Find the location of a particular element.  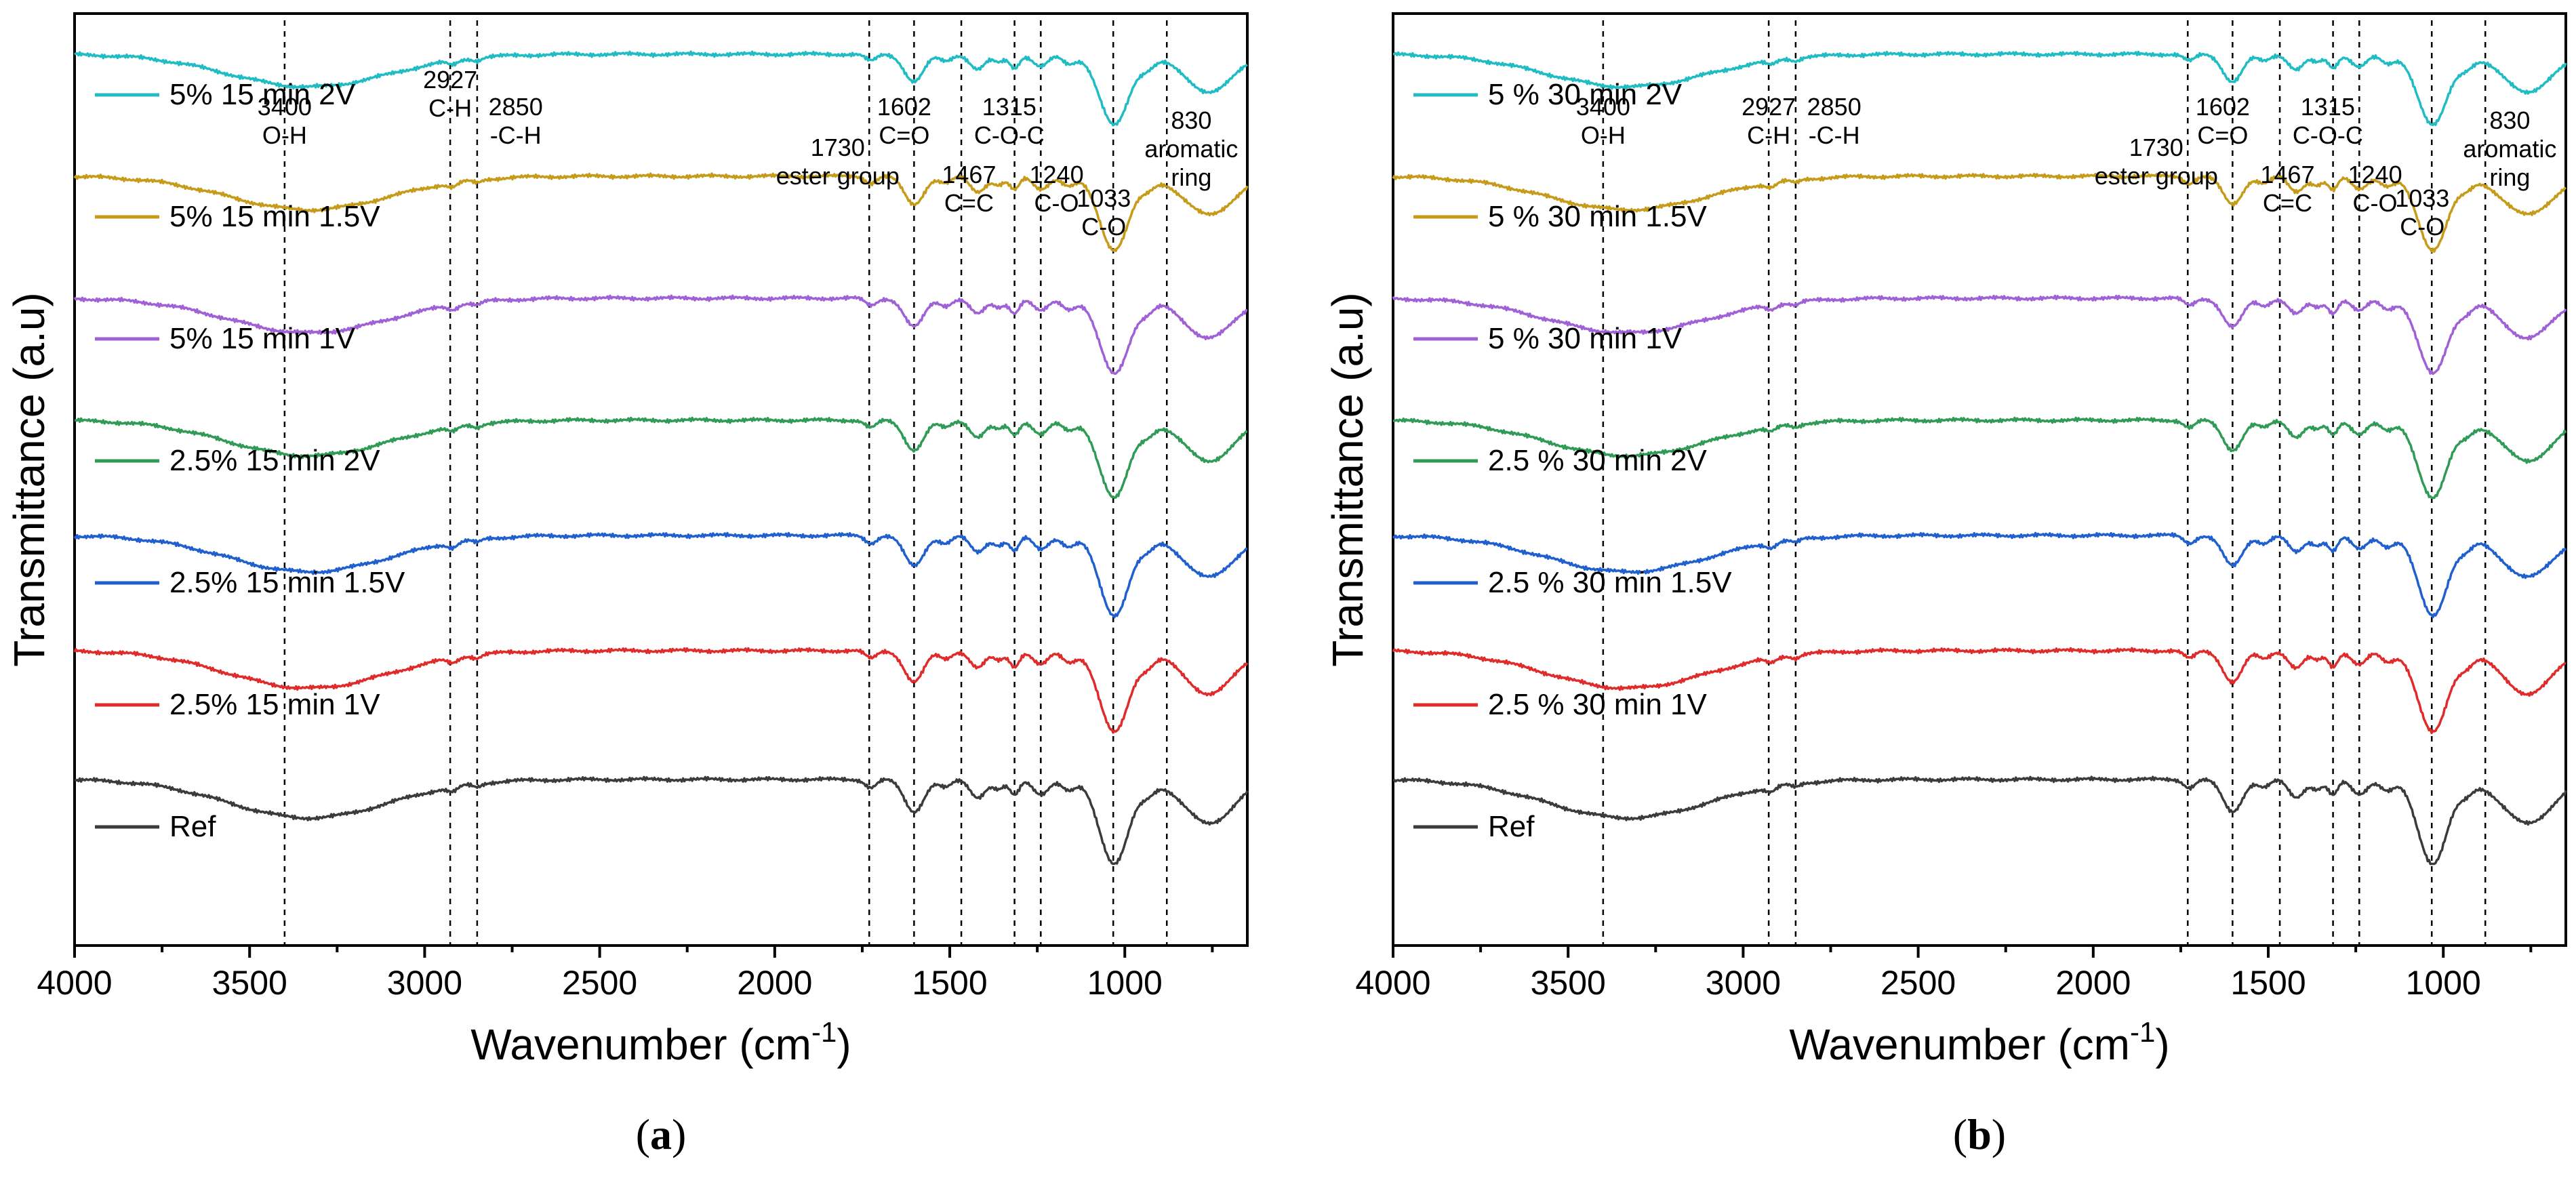

peak-annotation-line: 1033 is located at coordinates (2422, 198).